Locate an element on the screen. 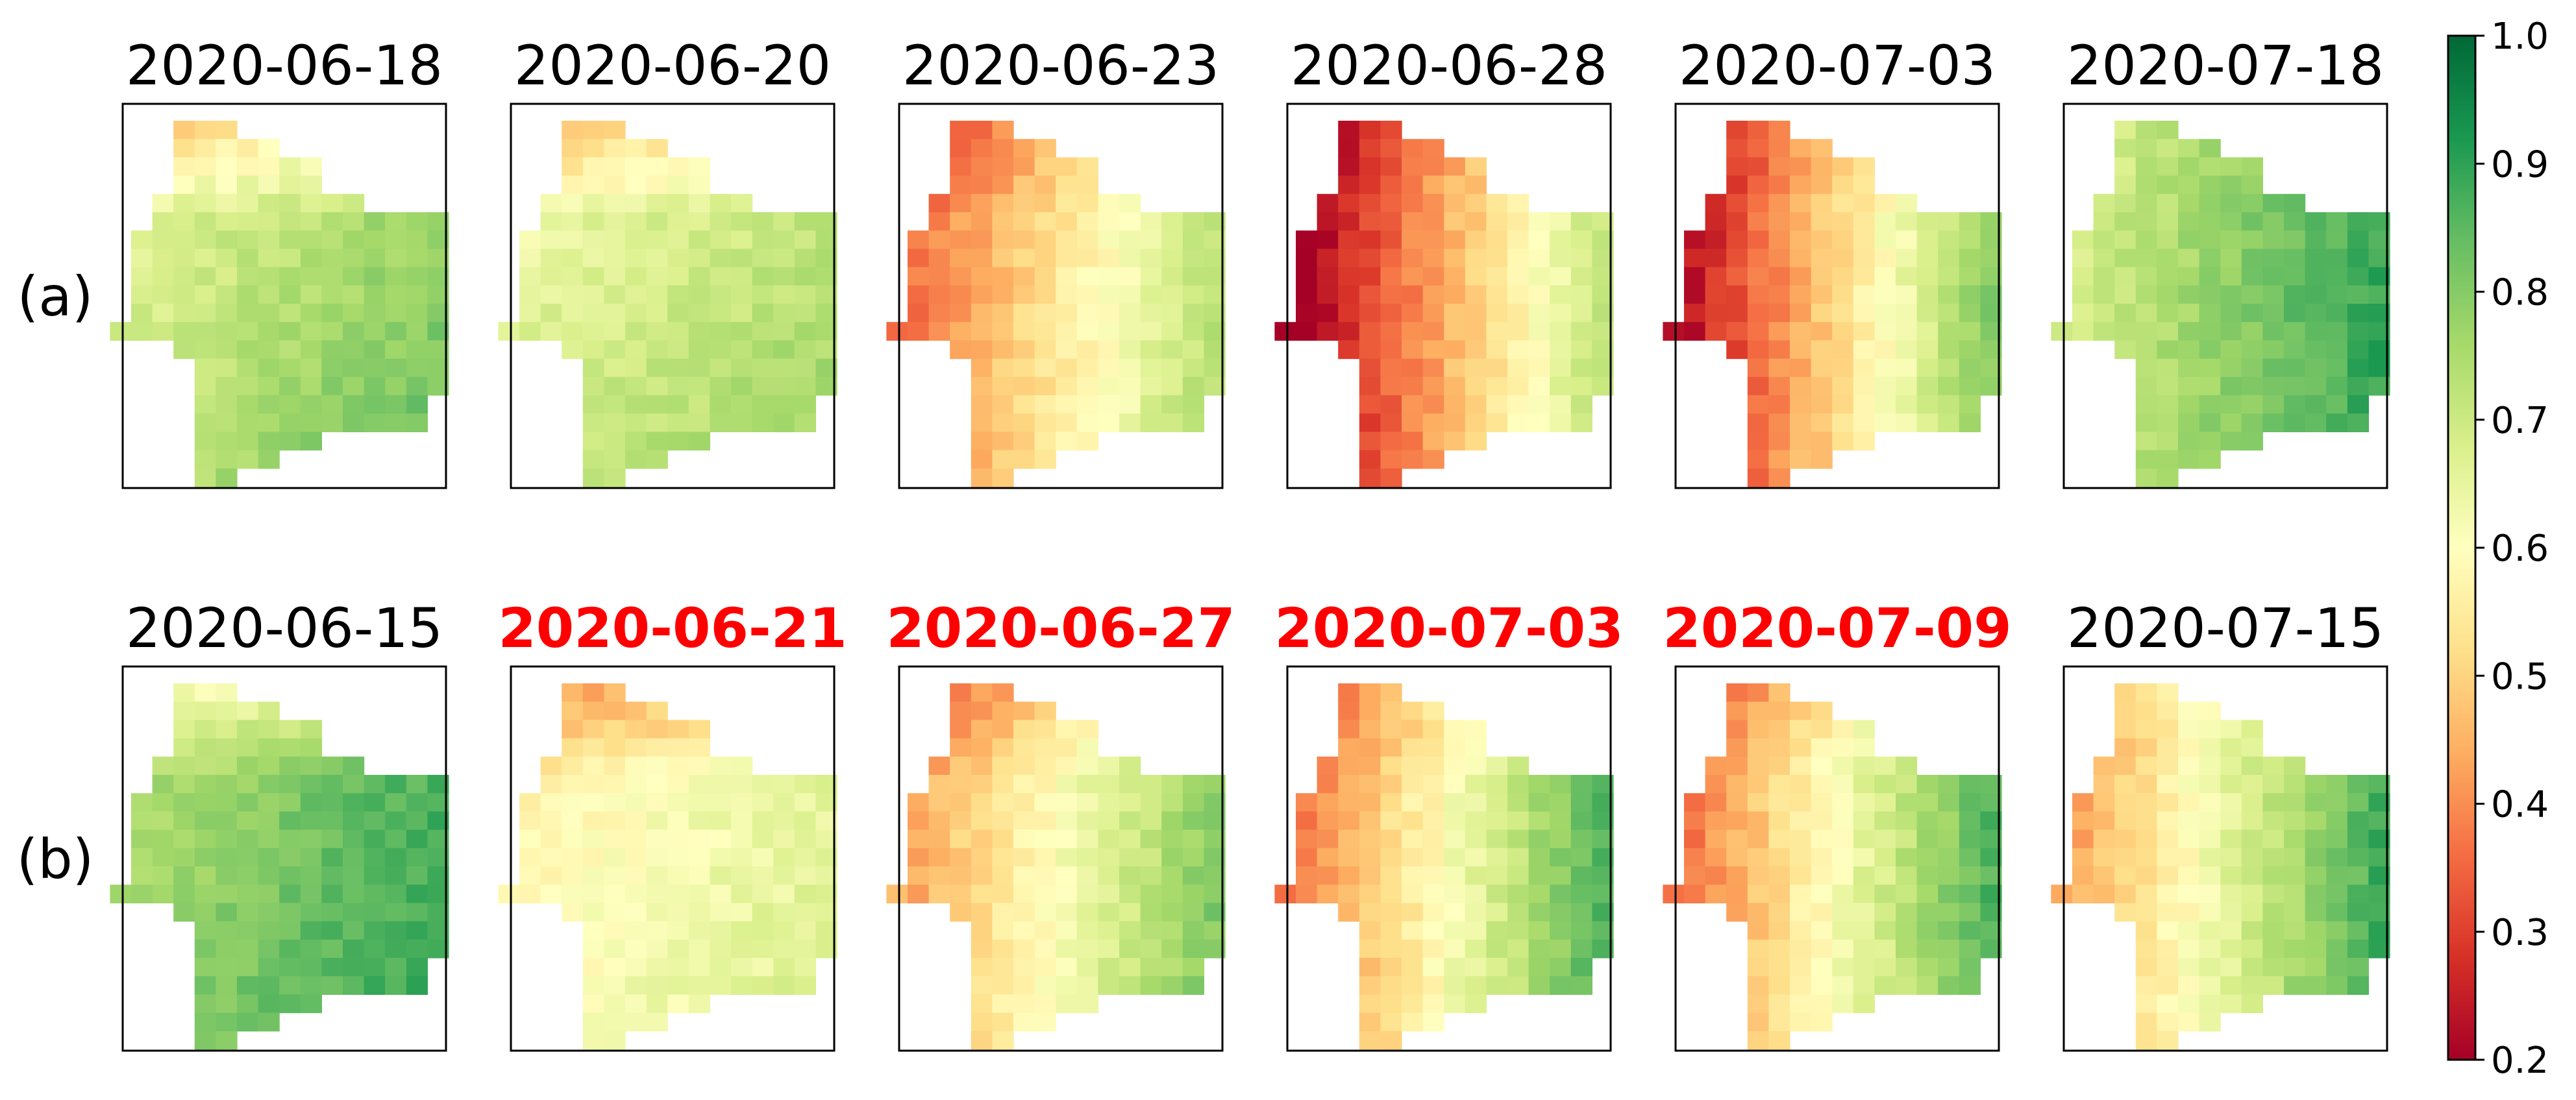 Image resolution: width=2576 pixels, height=1100 pixels. panel-title: 2020-06-28 is located at coordinates (1449, 66).